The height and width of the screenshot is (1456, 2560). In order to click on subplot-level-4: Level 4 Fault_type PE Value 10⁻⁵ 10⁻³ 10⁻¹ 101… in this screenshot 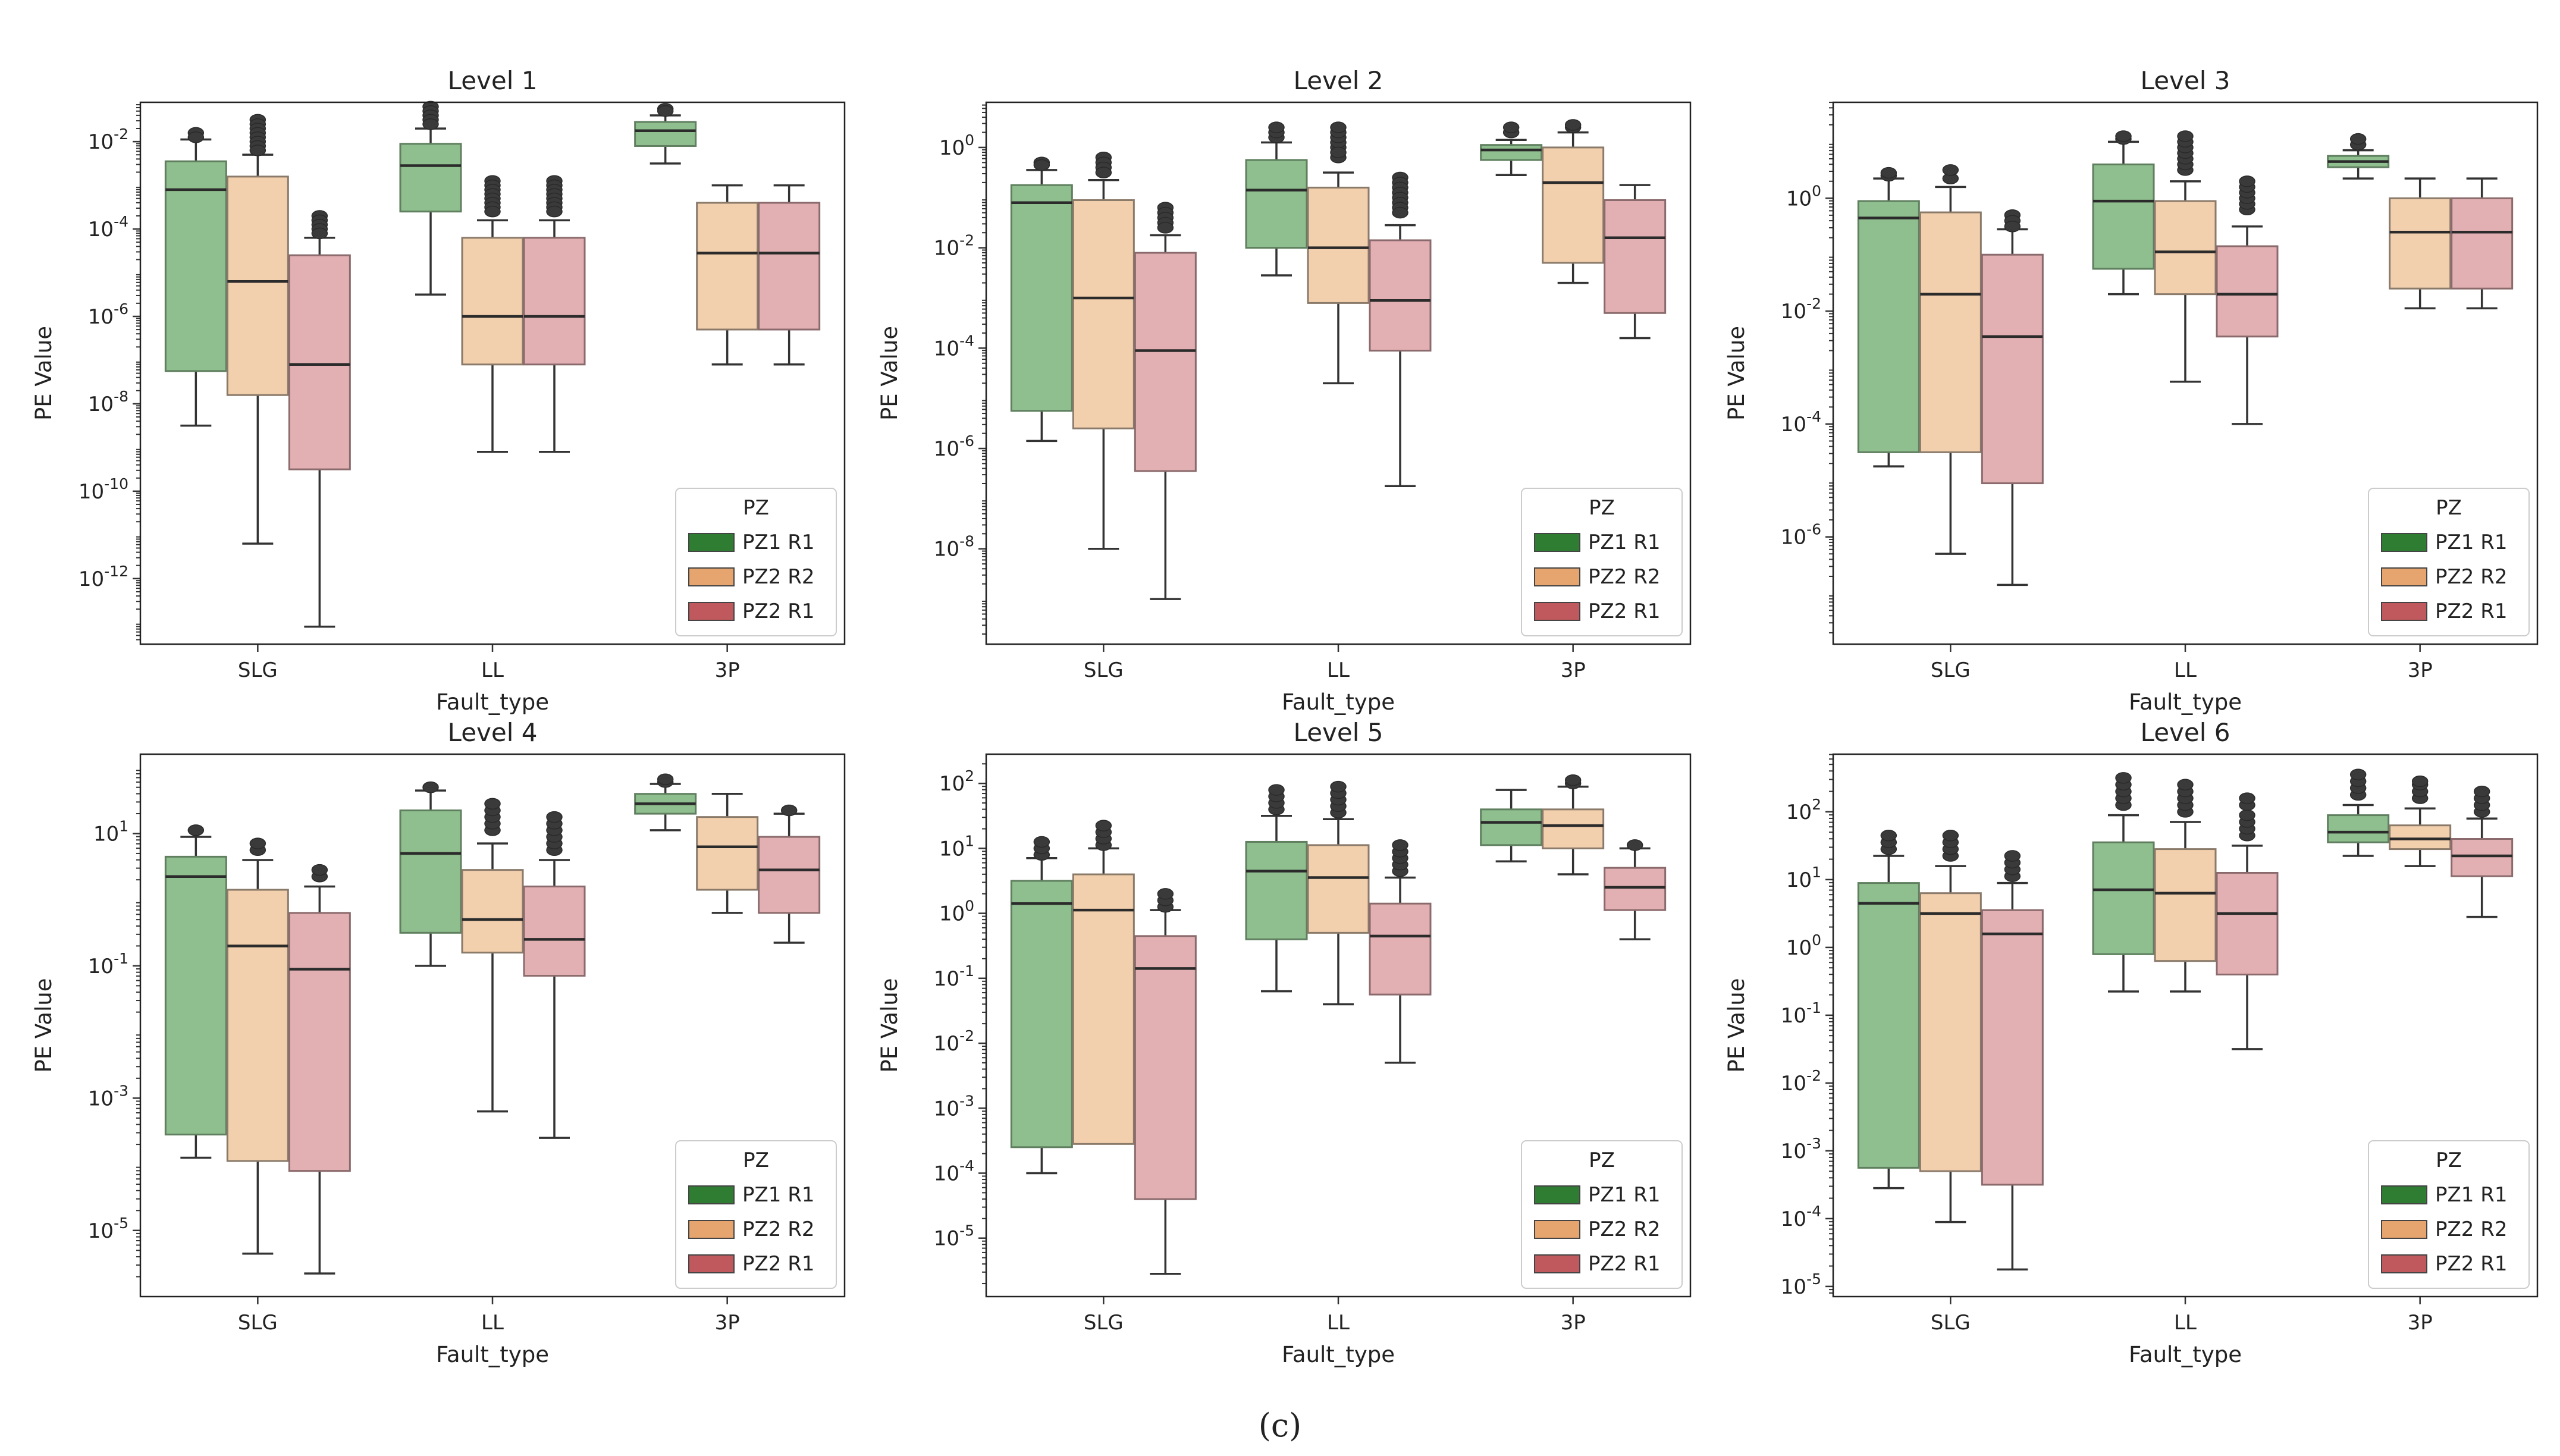, I will do `click(438, 1042)`.